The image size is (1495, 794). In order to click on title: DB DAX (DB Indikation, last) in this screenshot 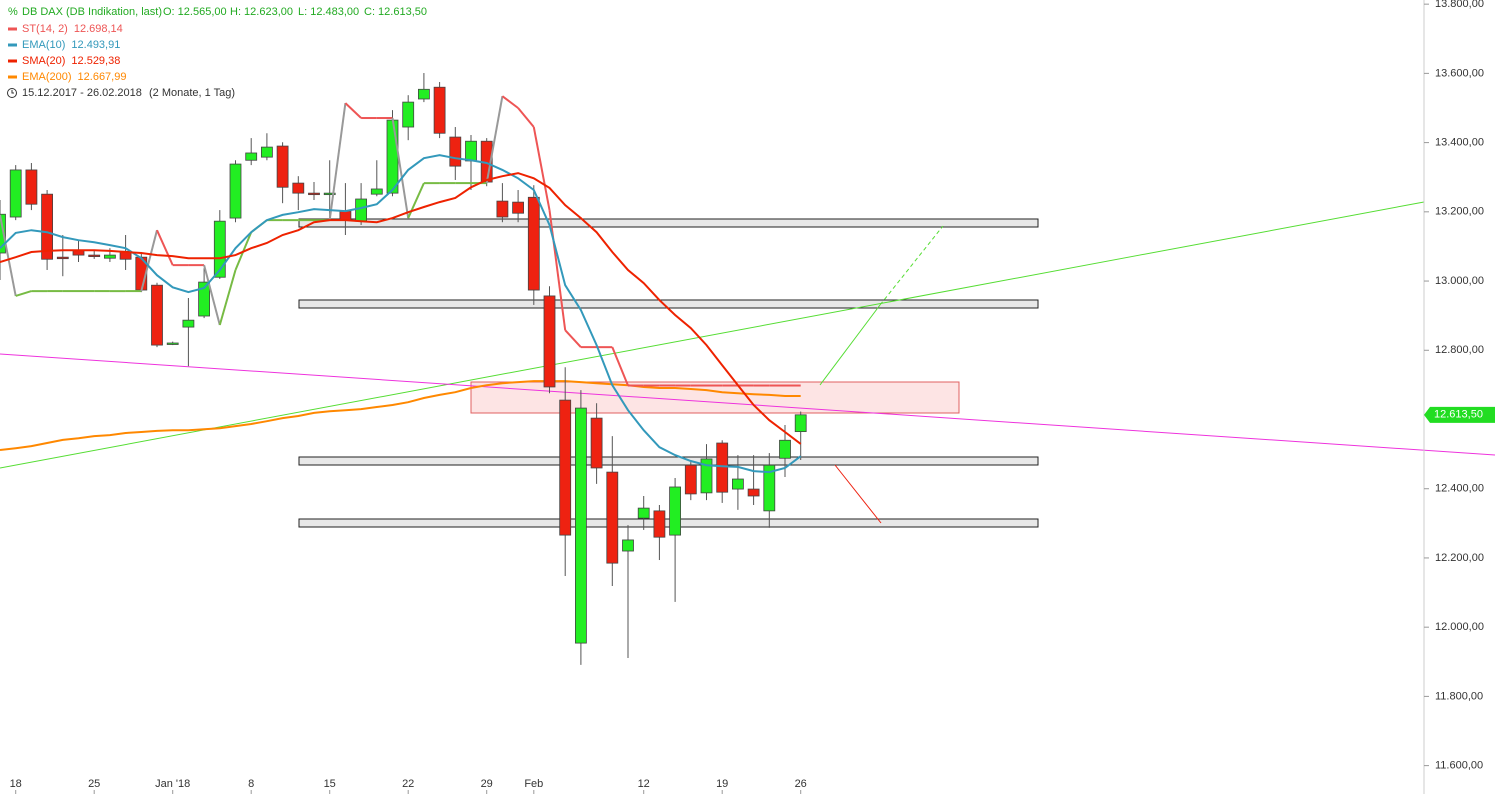, I will do `click(92, 12)`.